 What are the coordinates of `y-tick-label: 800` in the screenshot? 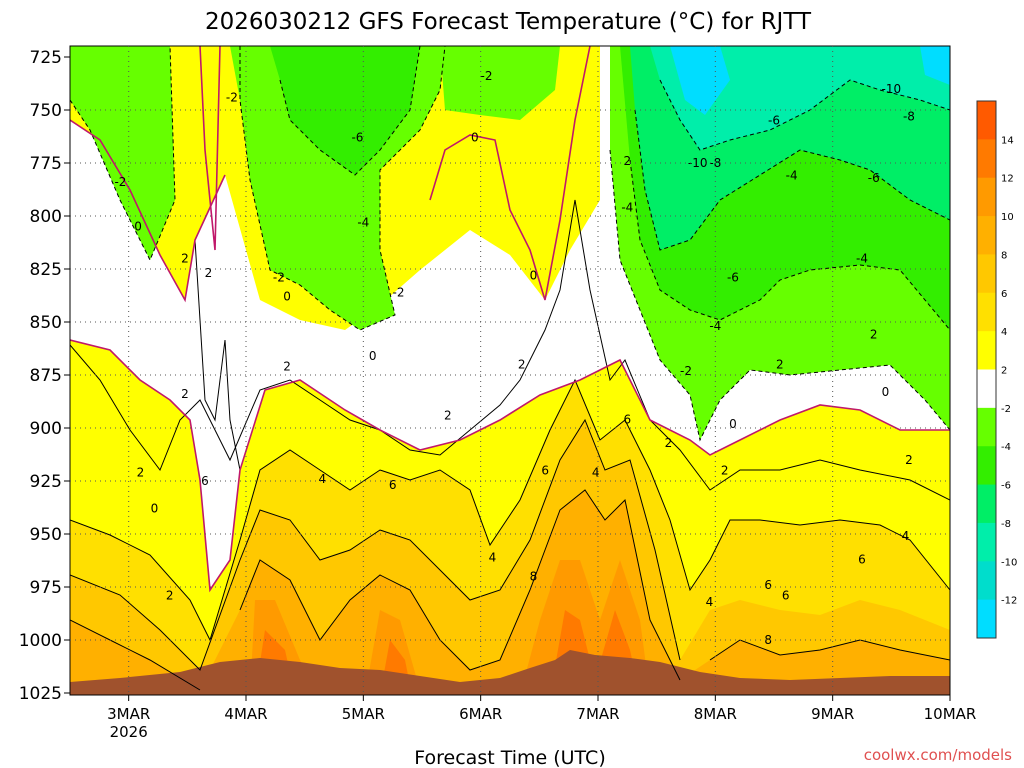 It's located at (46, 217).